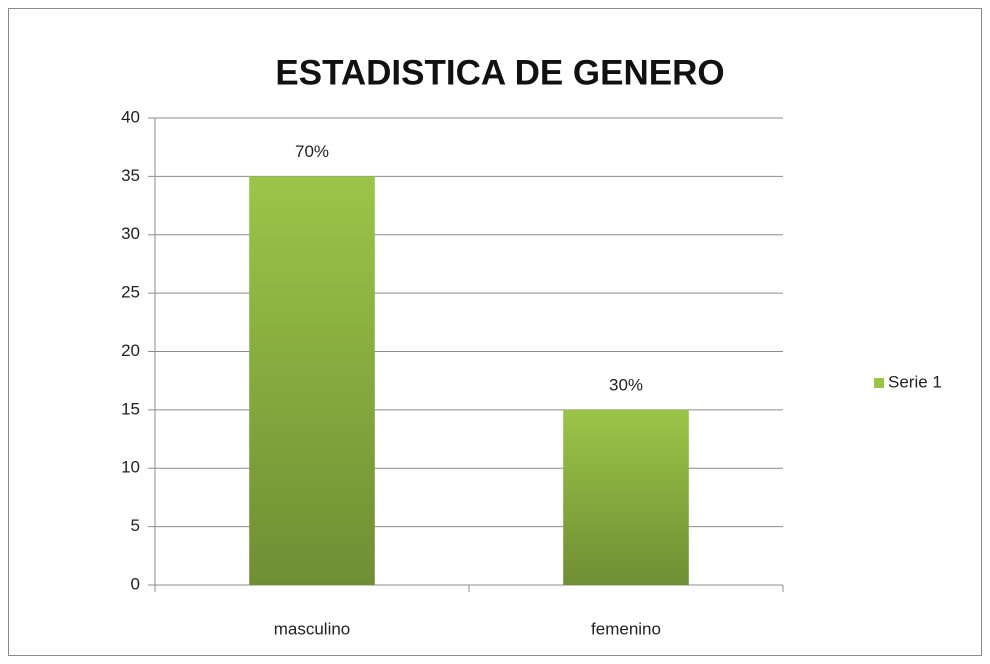 The height and width of the screenshot is (664, 990). Describe the element at coordinates (130, 467) in the screenshot. I see `y-tick-label: 10` at that location.